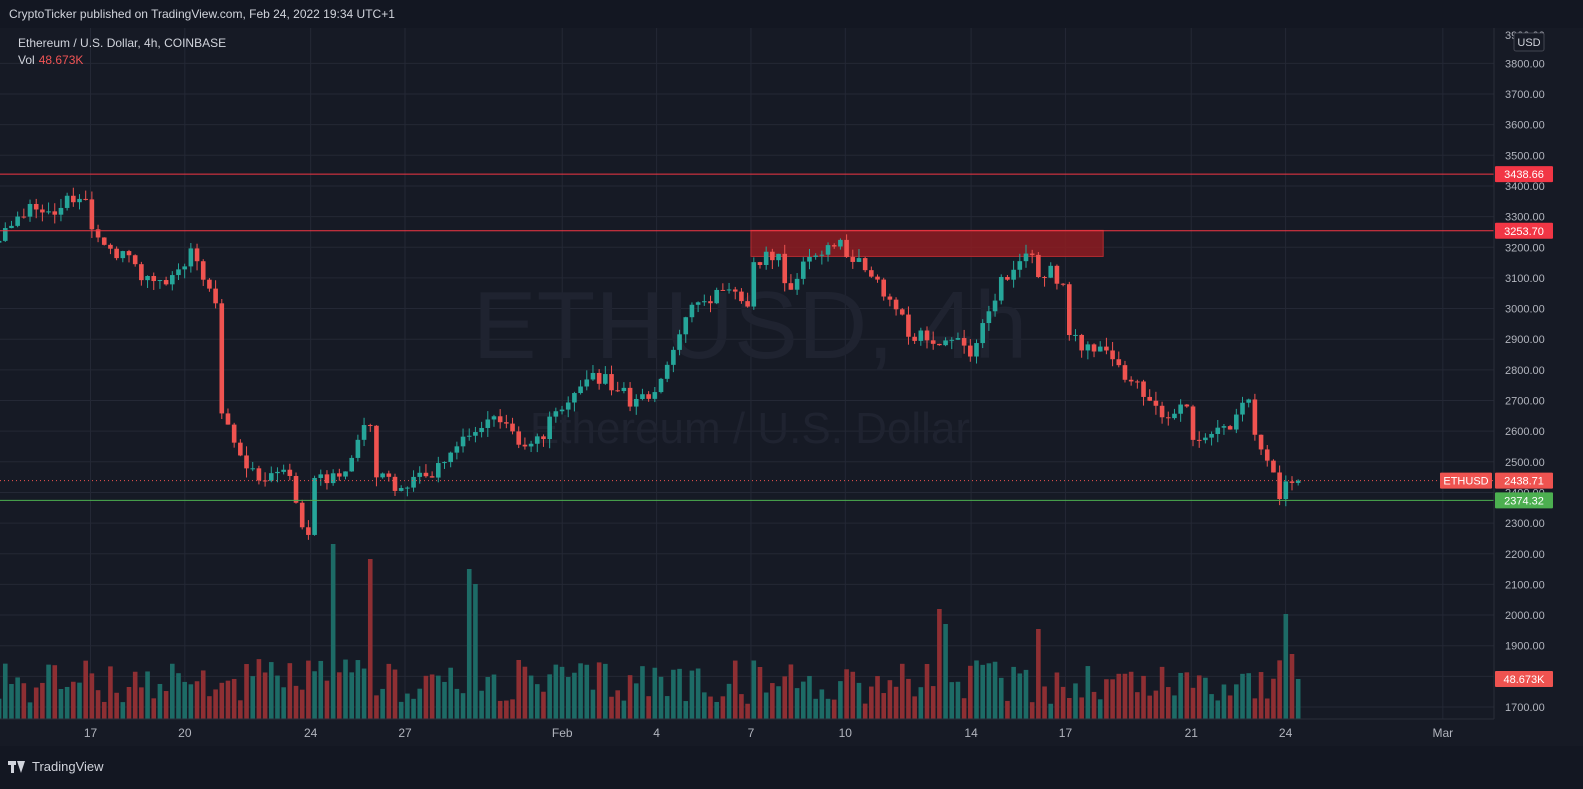  What do you see at coordinates (1529, 42) in the screenshot?
I see `currency-badge: USD` at bounding box center [1529, 42].